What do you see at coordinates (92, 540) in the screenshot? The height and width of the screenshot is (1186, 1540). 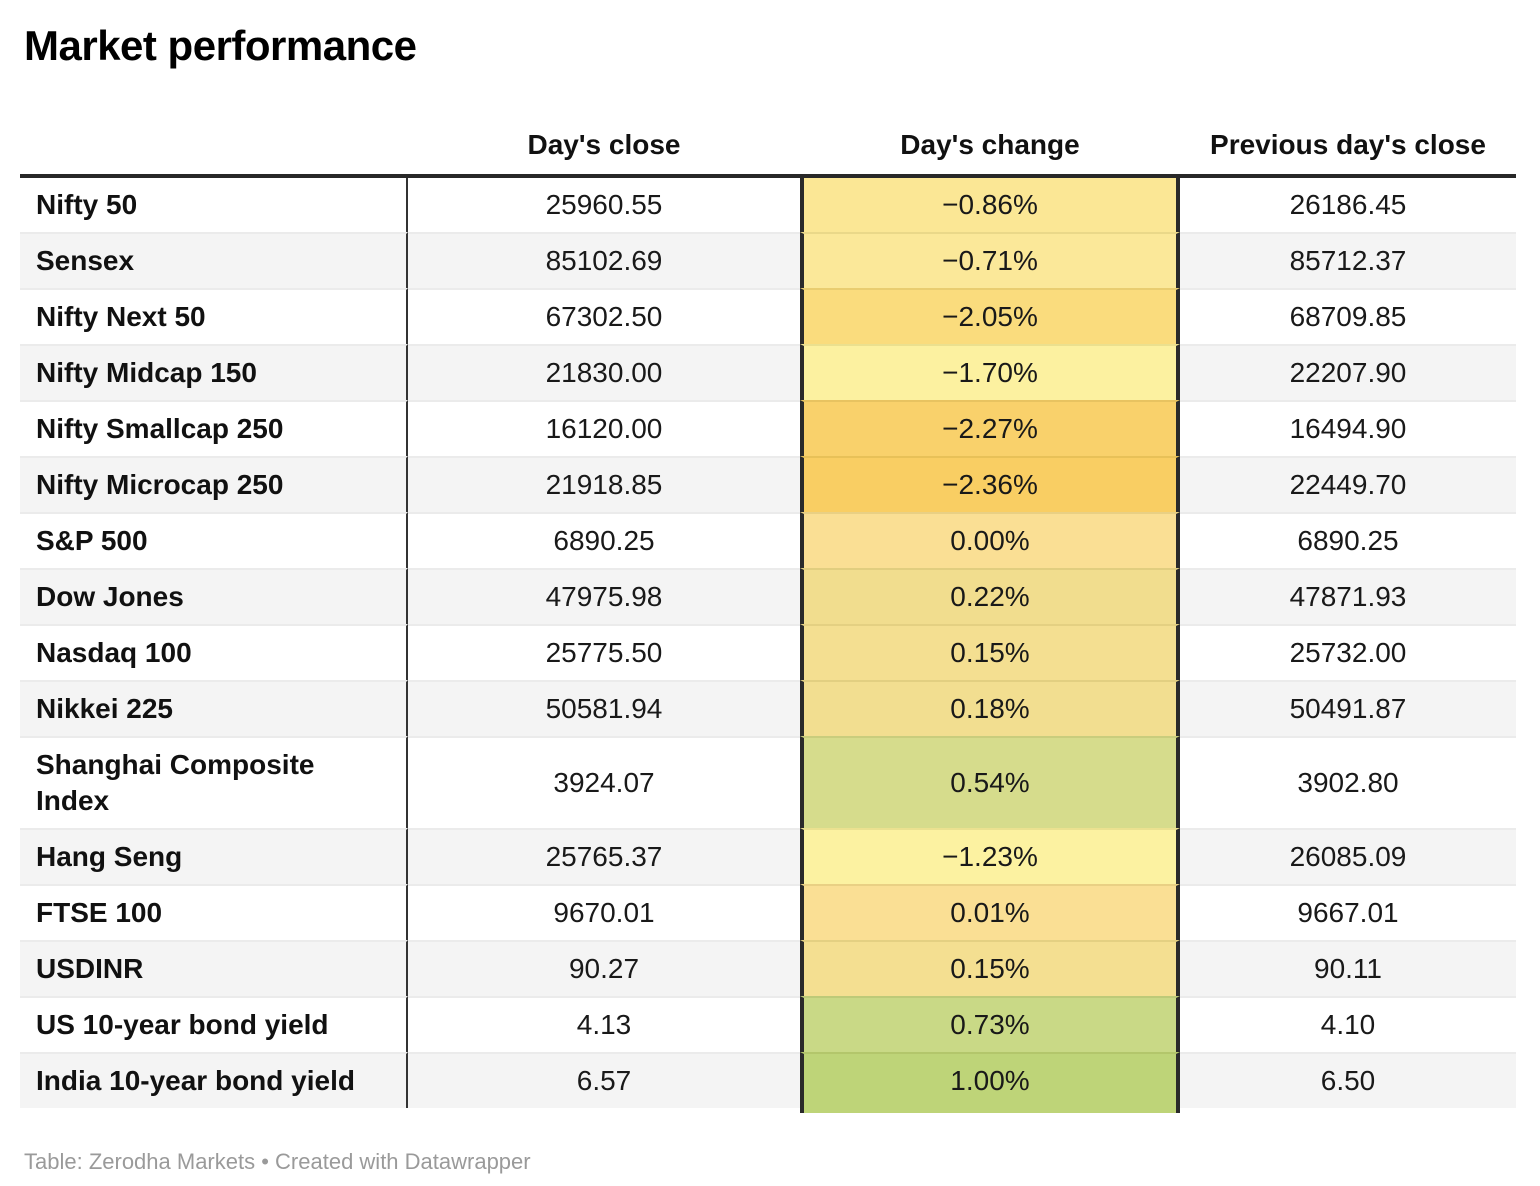 I see `row-label: S&P 500` at bounding box center [92, 540].